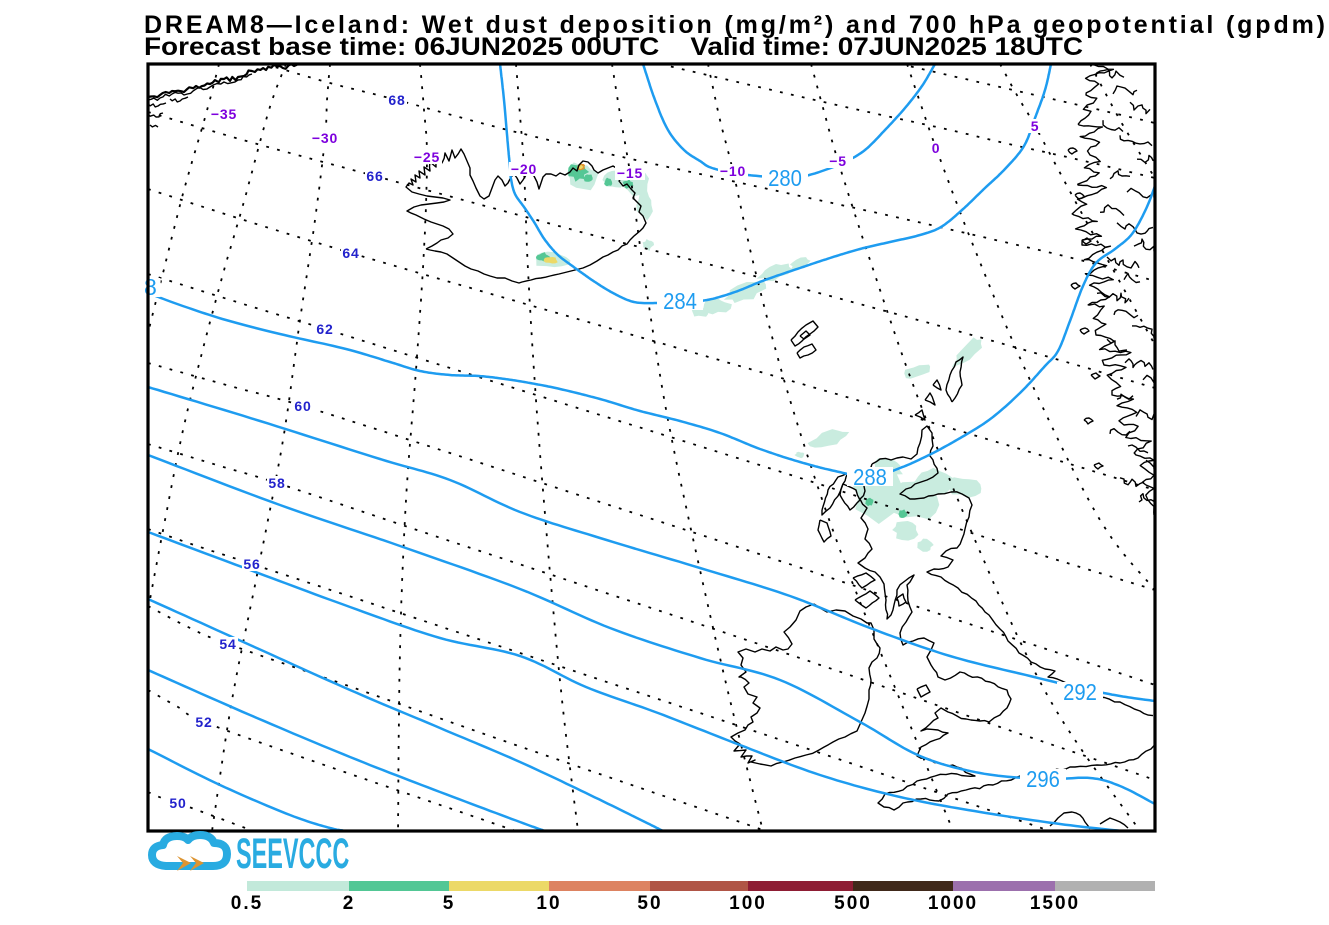 This screenshot has width=1329, height=925. What do you see at coordinates (1043, 779) in the screenshot?
I see `svg-text: 296` at bounding box center [1043, 779].